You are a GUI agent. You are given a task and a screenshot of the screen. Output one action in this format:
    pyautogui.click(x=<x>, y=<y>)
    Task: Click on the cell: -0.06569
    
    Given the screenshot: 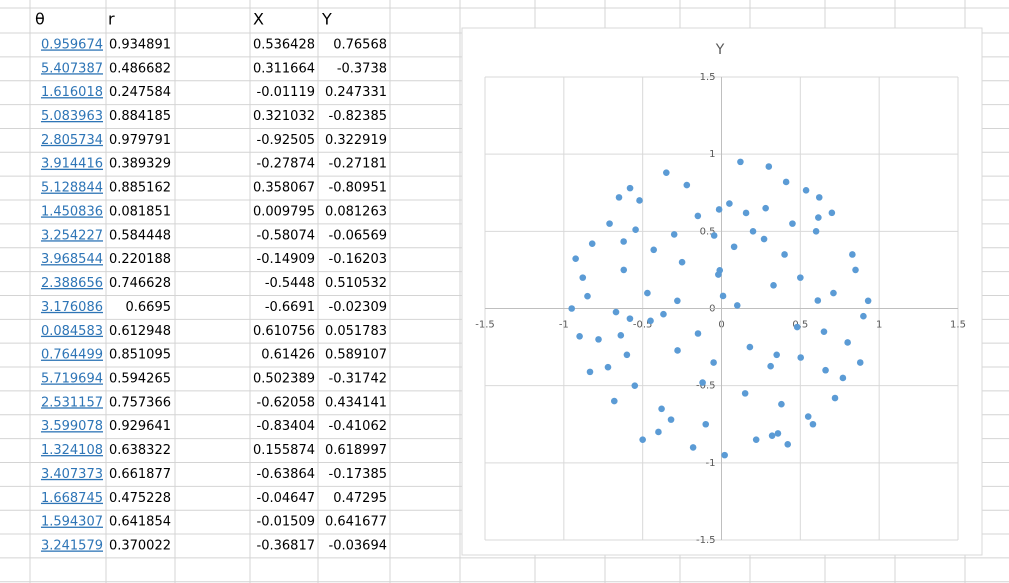 What is the action you would take?
    pyautogui.click(x=358, y=235)
    